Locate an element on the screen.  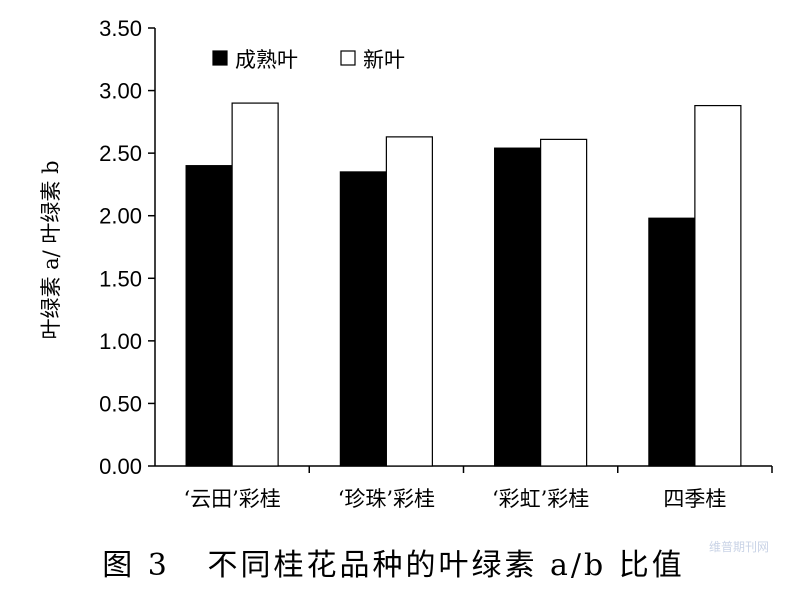
figure-caption: 图 3 不同桂花品种的叶绿素 a/b 比值 is located at coordinates (393, 565).